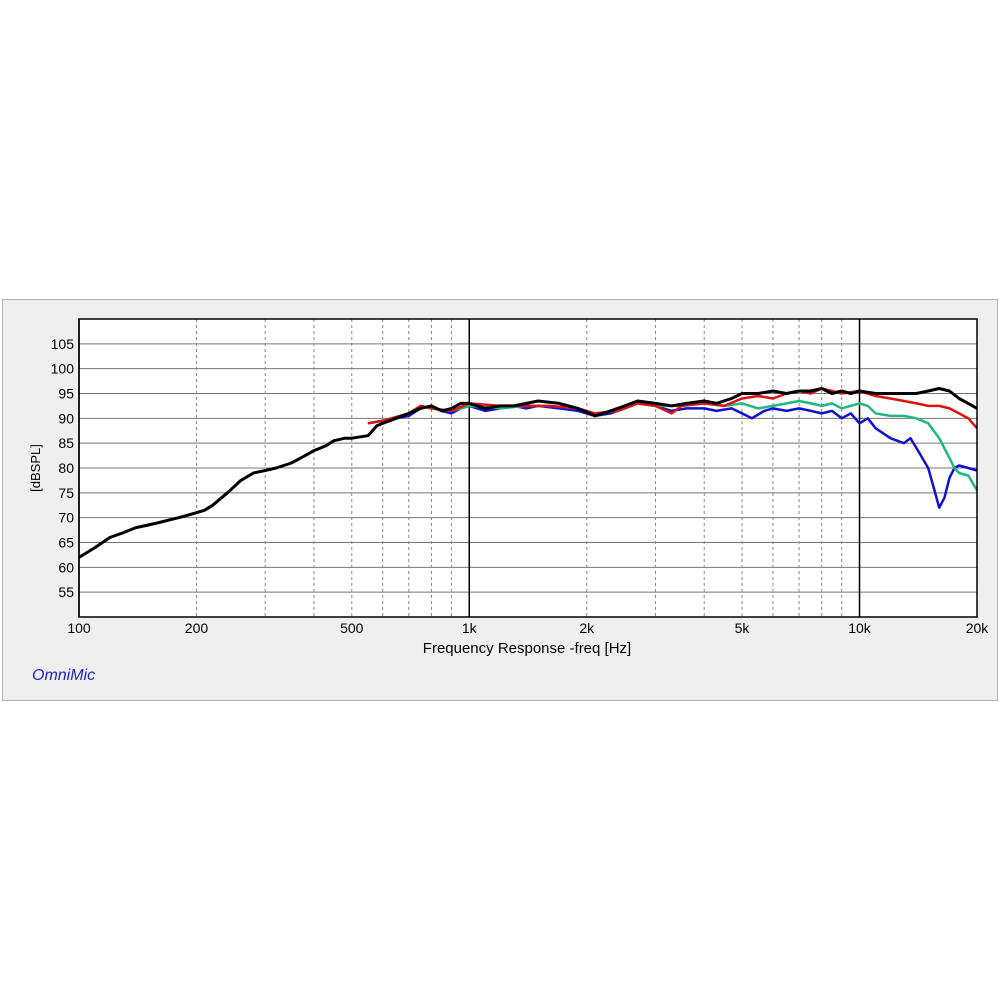 The height and width of the screenshot is (1000, 1000). Describe the element at coordinates (352, 628) in the screenshot. I see `x-tick-label: 500` at that location.